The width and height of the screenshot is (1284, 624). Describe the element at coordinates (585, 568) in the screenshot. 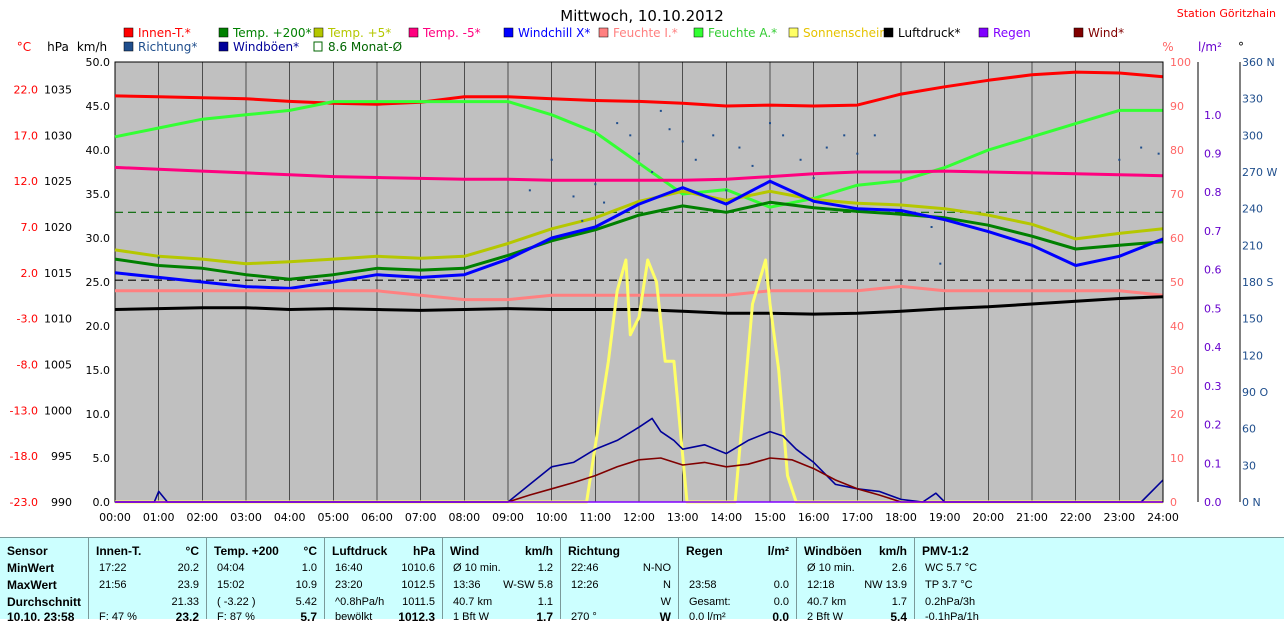

I see `cell-label: 22:46` at that location.